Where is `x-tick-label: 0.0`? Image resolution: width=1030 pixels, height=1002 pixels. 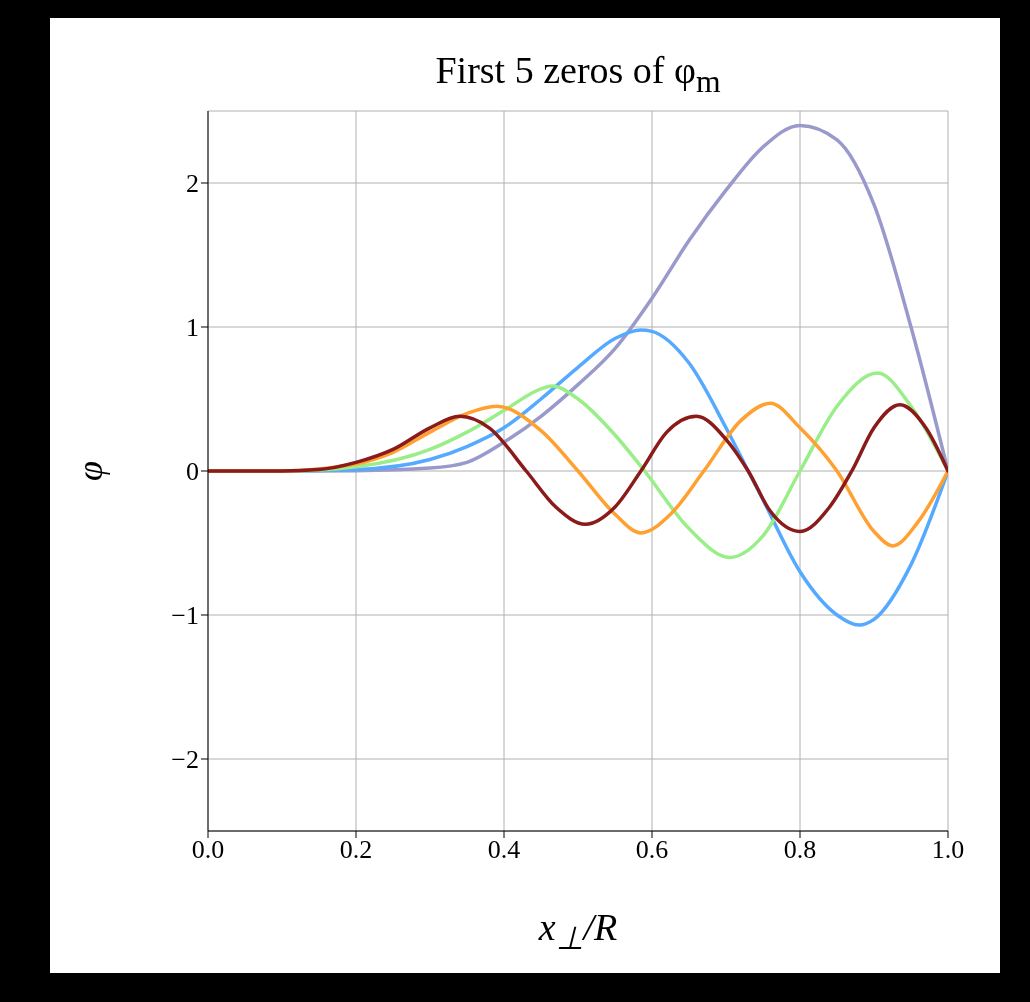 x-tick-label: 0.0 is located at coordinates (208, 850).